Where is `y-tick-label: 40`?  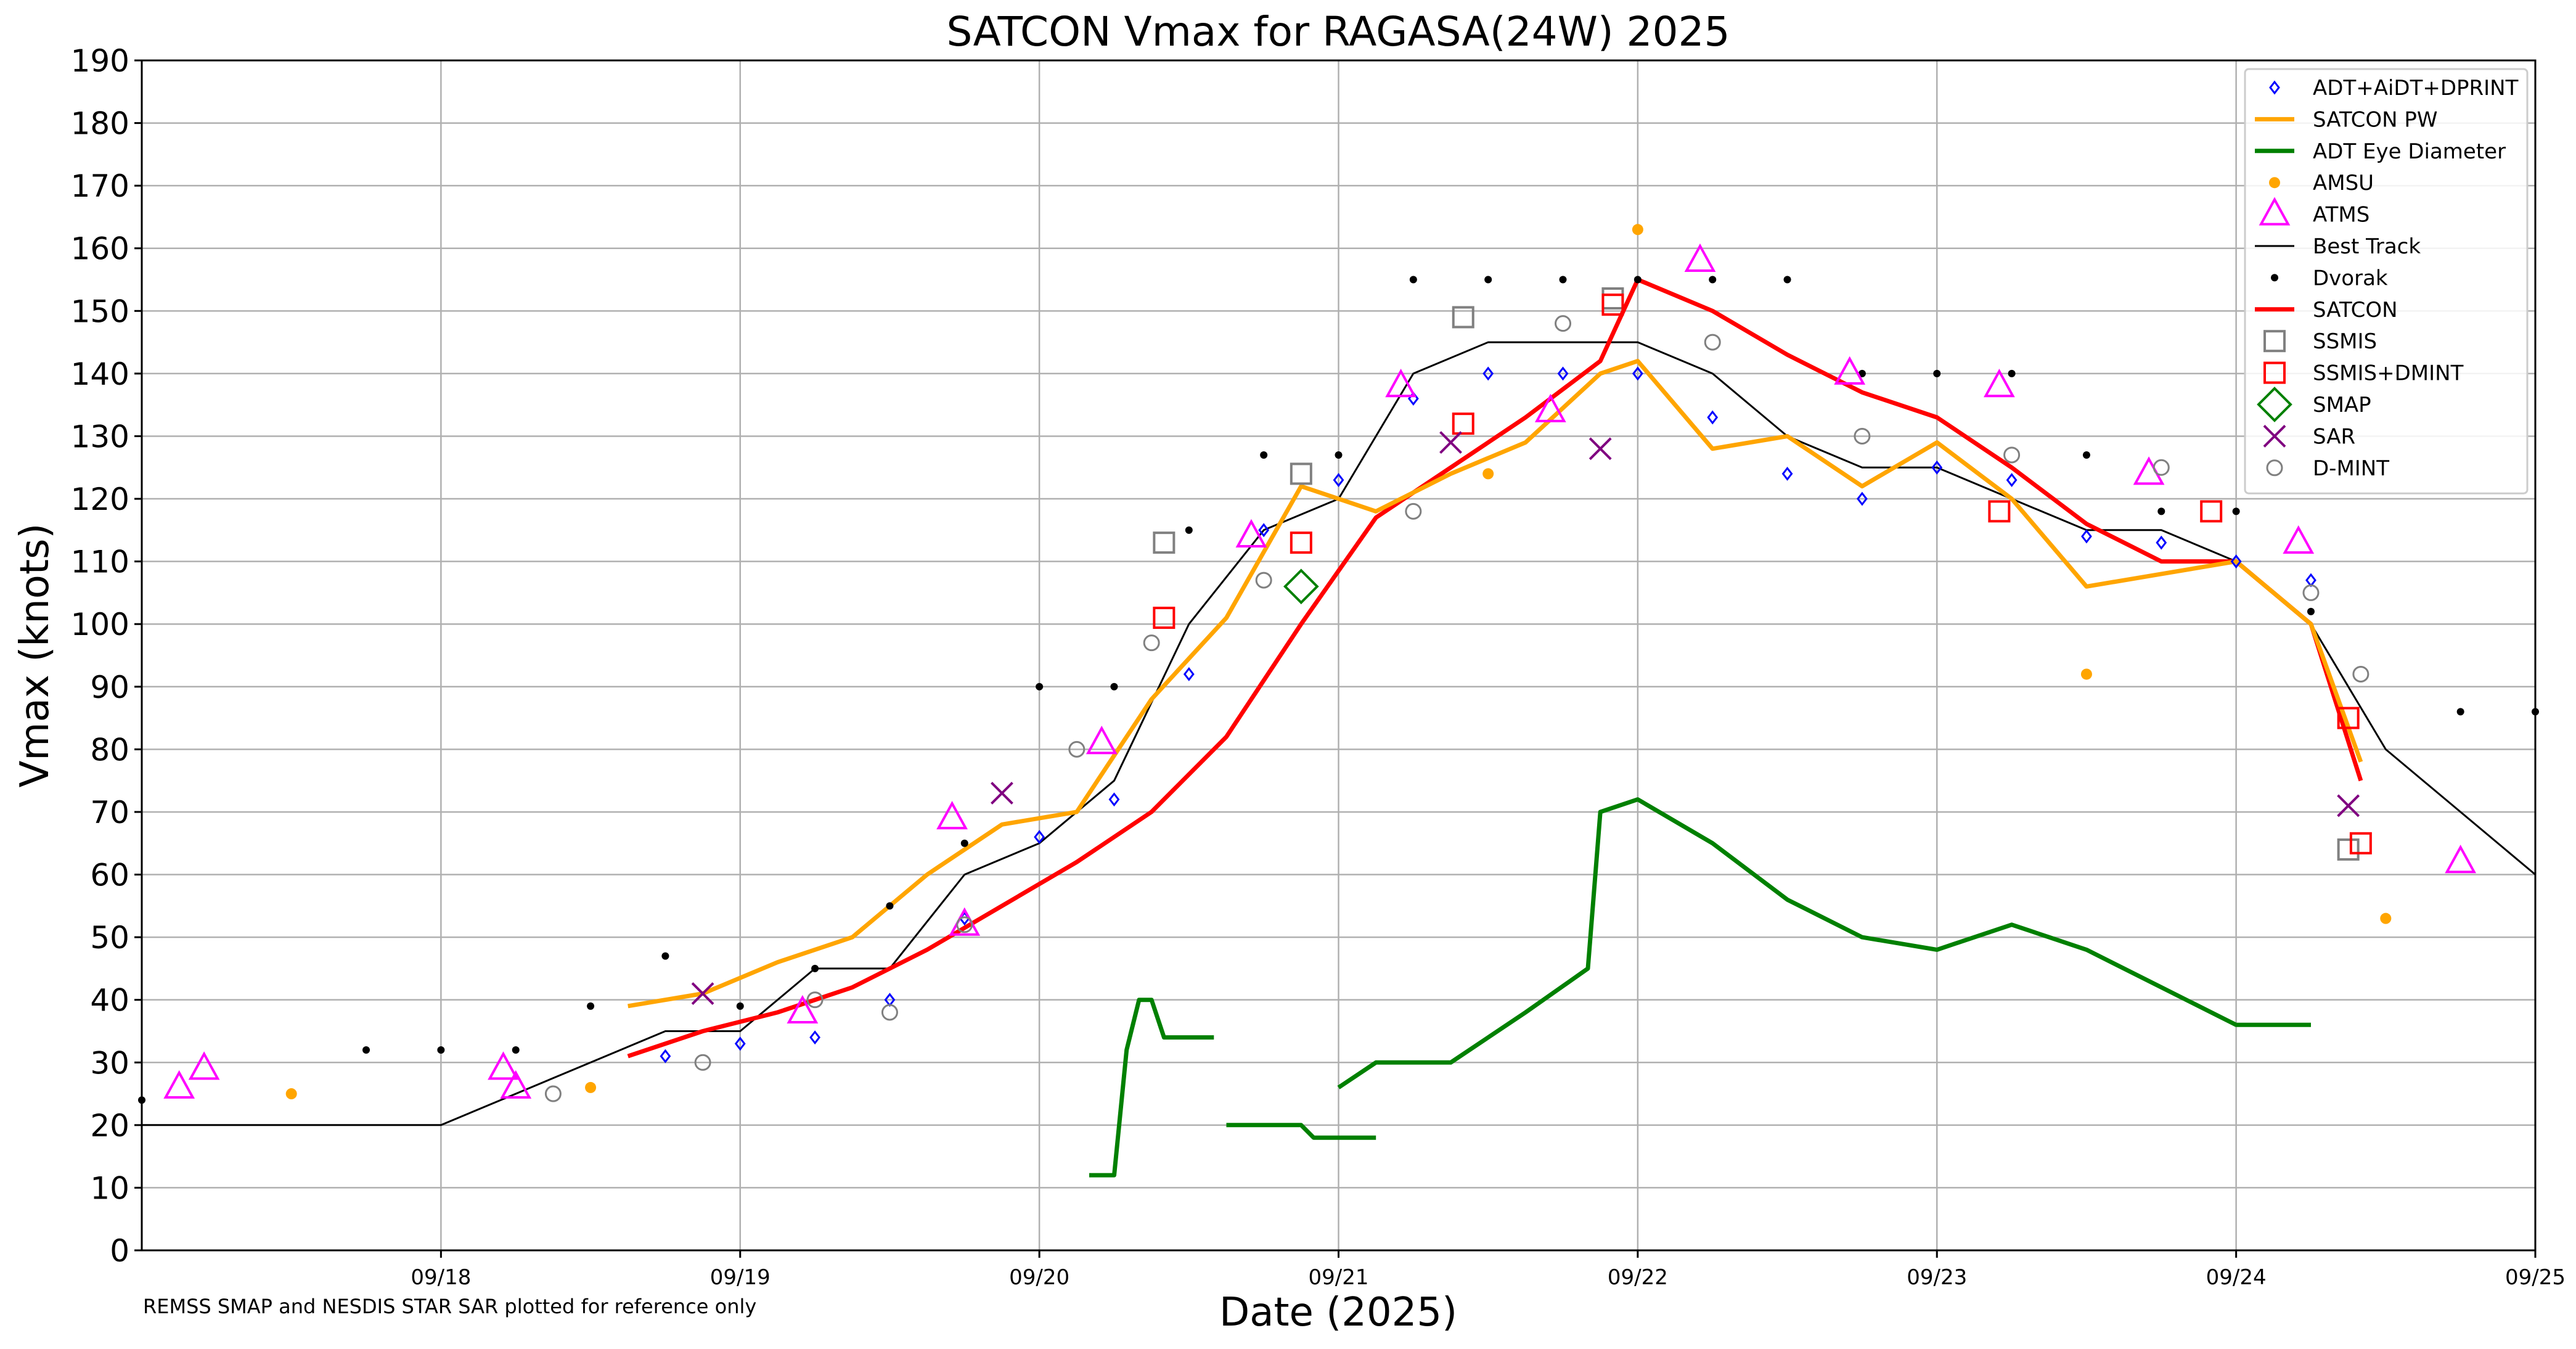 y-tick-label: 40 is located at coordinates (109, 1001).